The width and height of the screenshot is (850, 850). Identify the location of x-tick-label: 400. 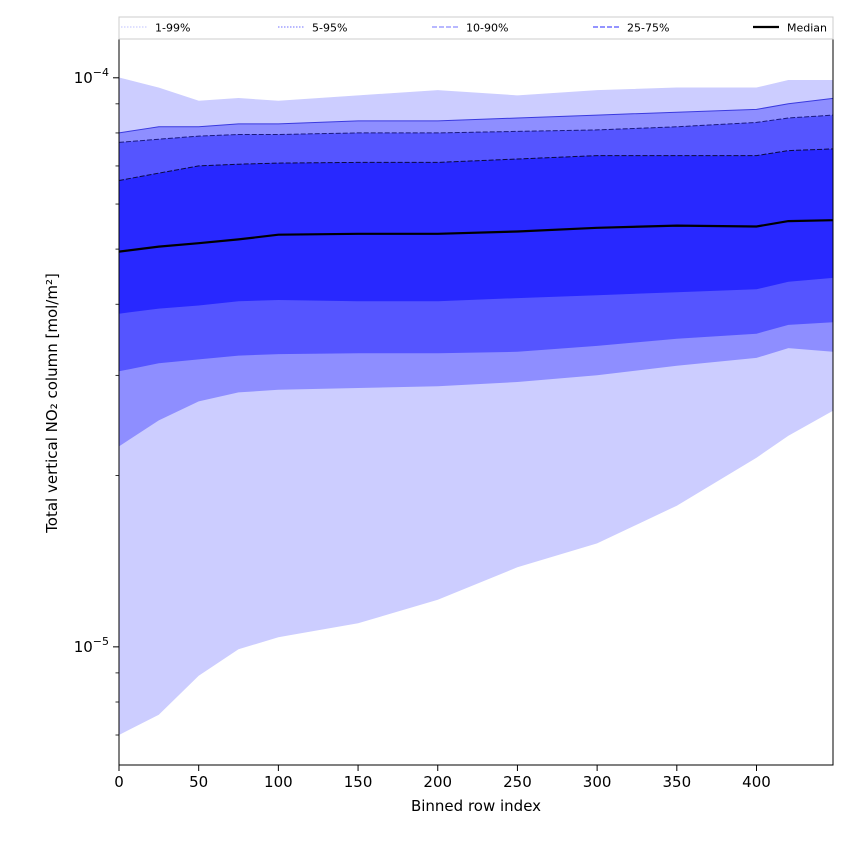
(756, 782).